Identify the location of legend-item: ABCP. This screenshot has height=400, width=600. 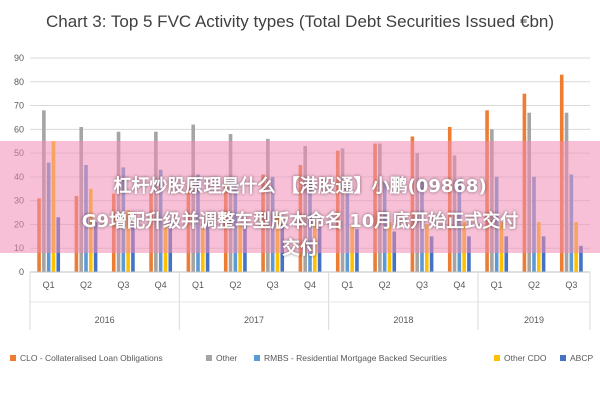
(576, 357).